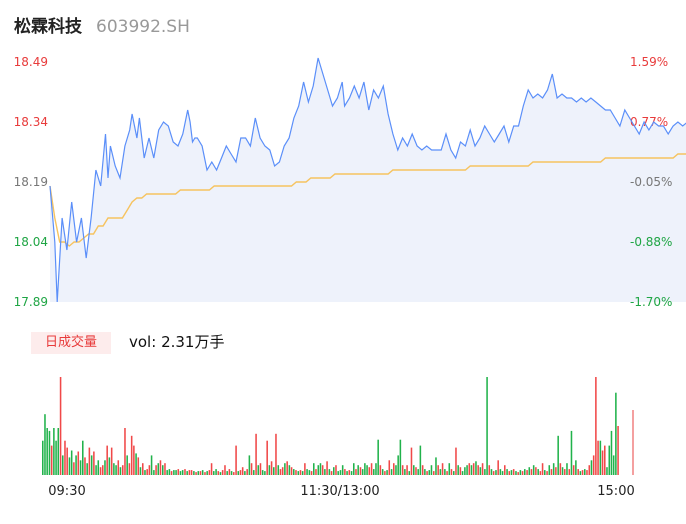  I want to click on x-tick-midday: 11:30/13:00, so click(339, 491).